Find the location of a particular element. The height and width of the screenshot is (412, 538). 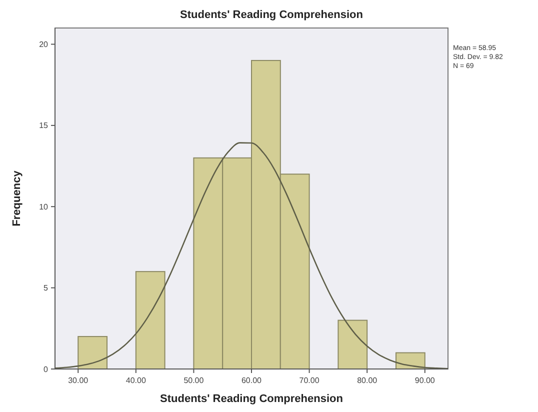

y-tick-label: 0 is located at coordinates (46, 369).